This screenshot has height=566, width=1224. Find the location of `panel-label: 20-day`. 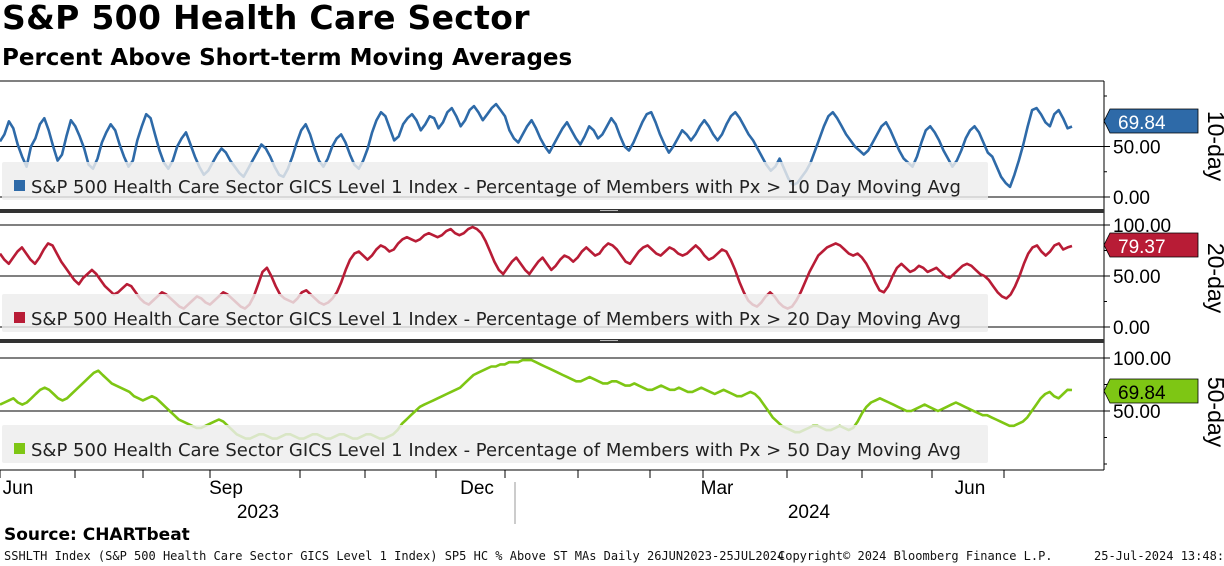

panel-label: 20-day is located at coordinates (1213, 278).